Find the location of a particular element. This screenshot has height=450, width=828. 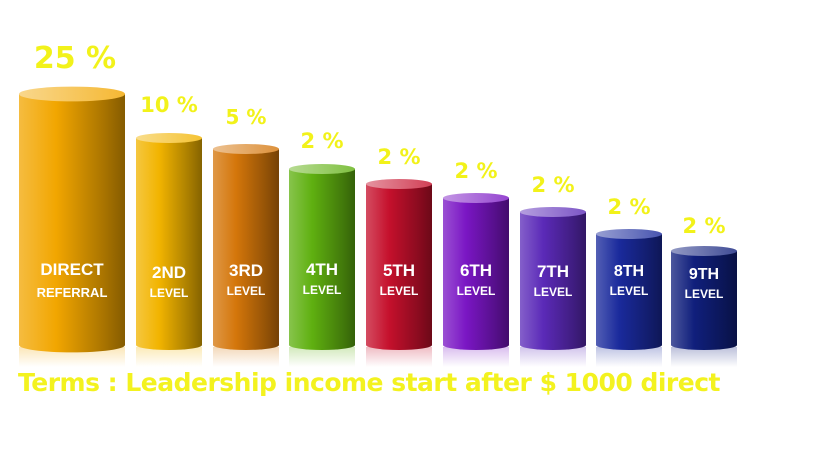

bar-label-4-line1: 4TH is located at coordinates (322, 269).